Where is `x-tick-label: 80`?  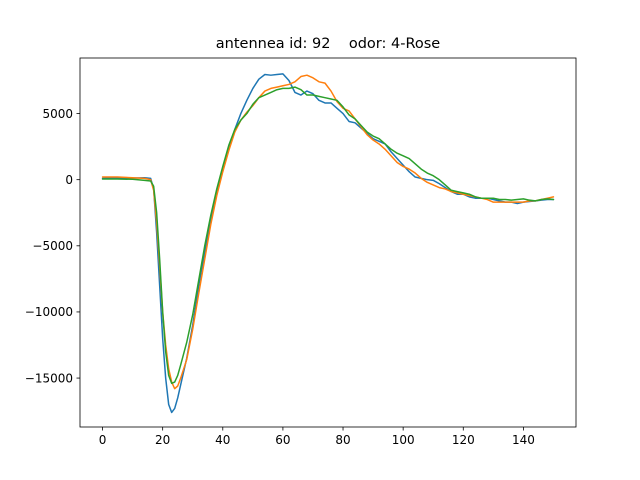 x-tick-label: 80 is located at coordinates (342, 440).